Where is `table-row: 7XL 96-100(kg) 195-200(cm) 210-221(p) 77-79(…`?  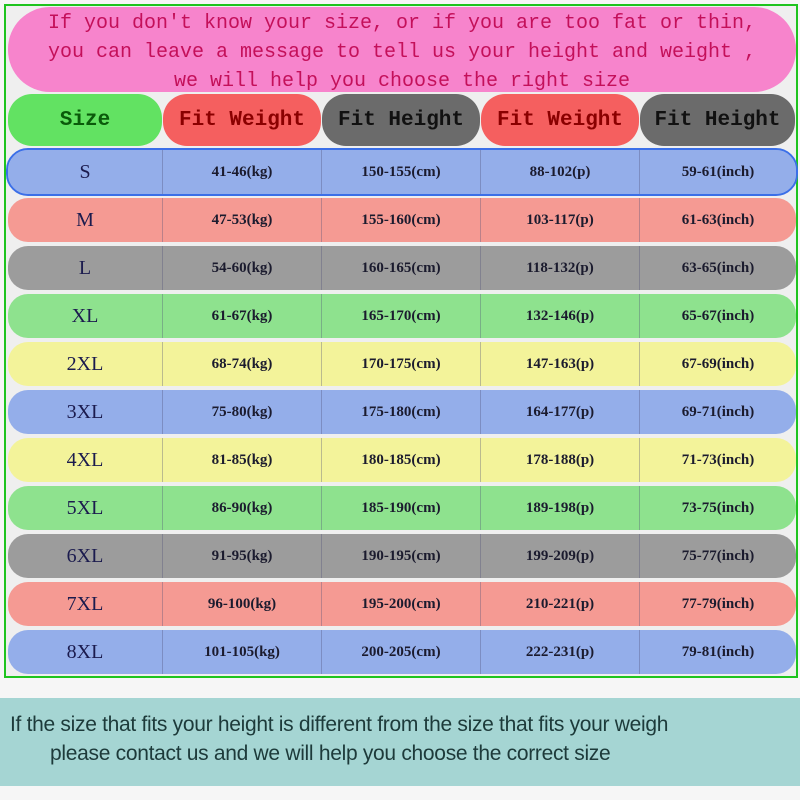
table-row: 7XL 96-100(kg) 195-200(cm) 210-221(p) 77-79(… is located at coordinates (402, 604).